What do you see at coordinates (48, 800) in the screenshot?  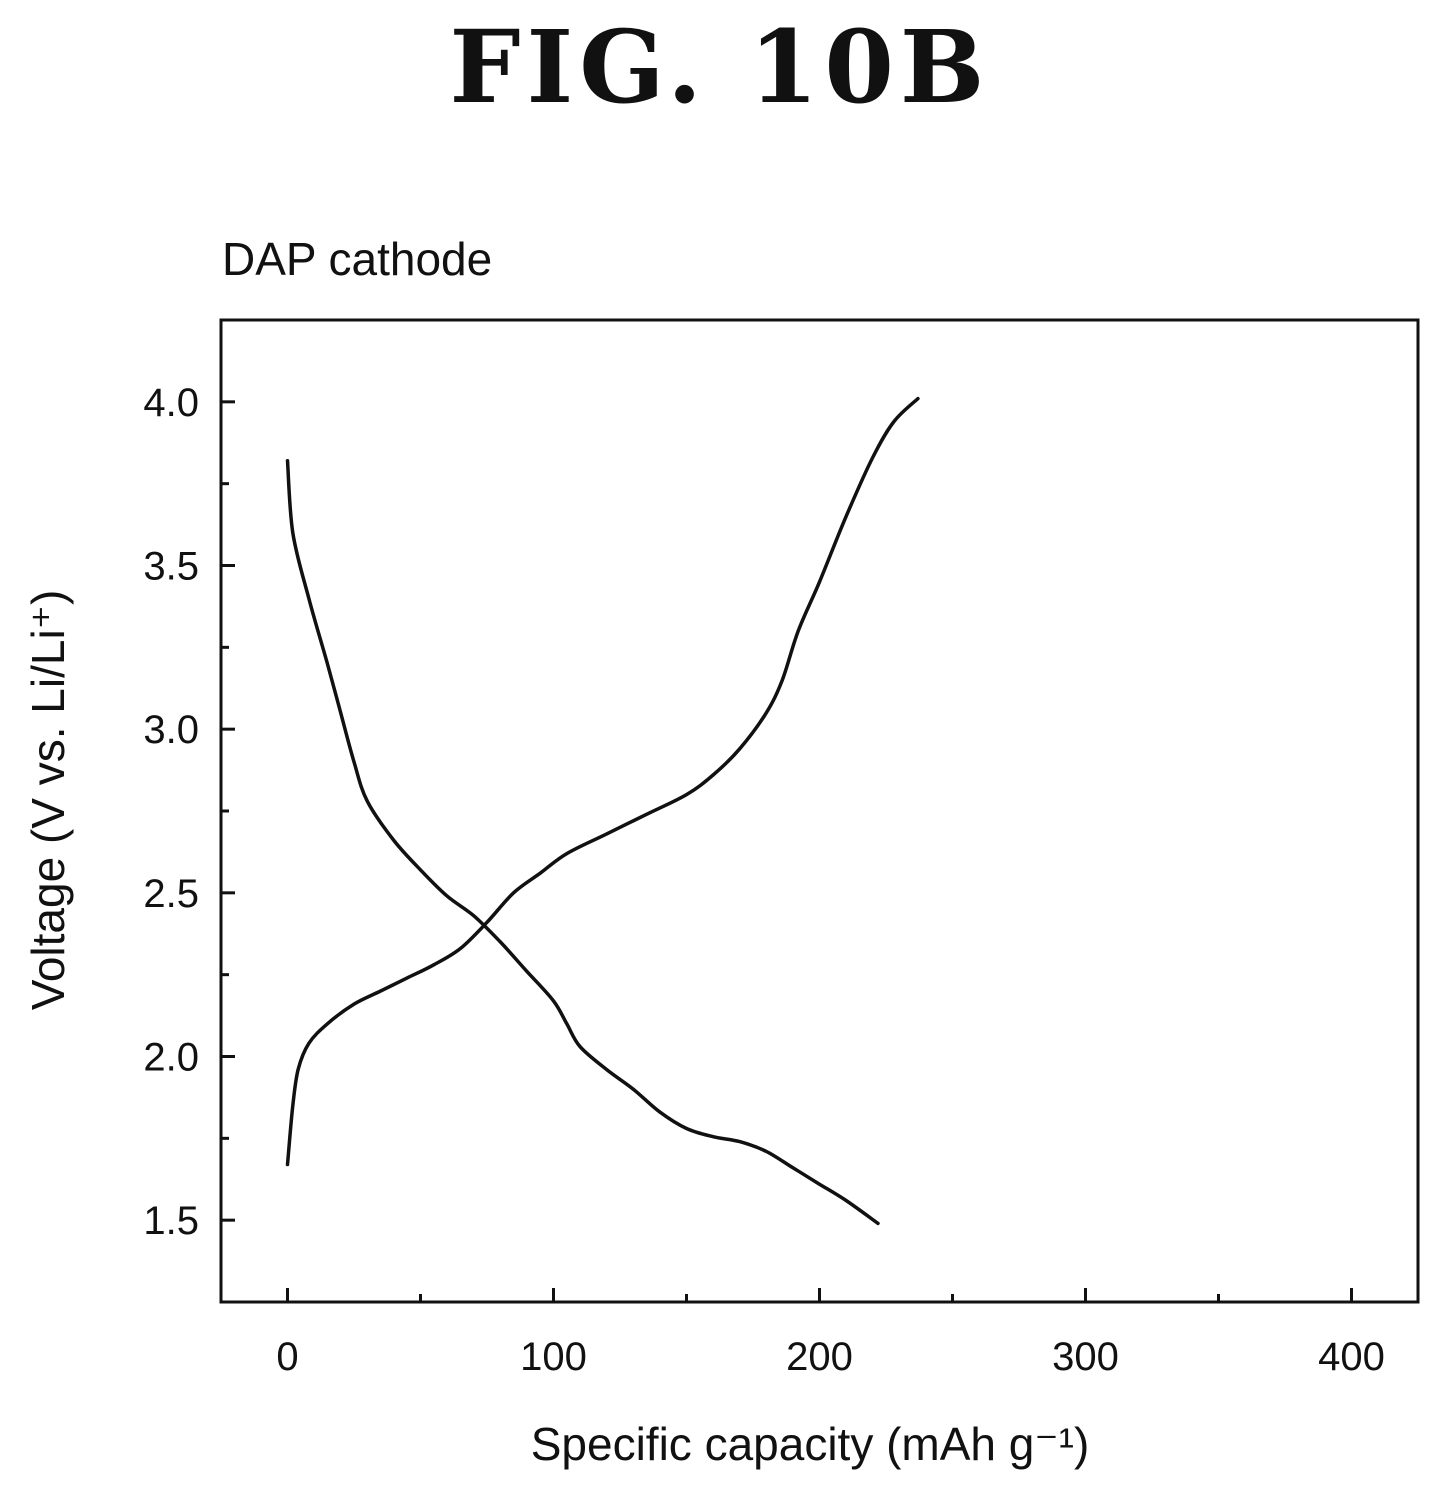 I see `y-axis-label: Voltage (V vs. Li/Li⁺)` at bounding box center [48, 800].